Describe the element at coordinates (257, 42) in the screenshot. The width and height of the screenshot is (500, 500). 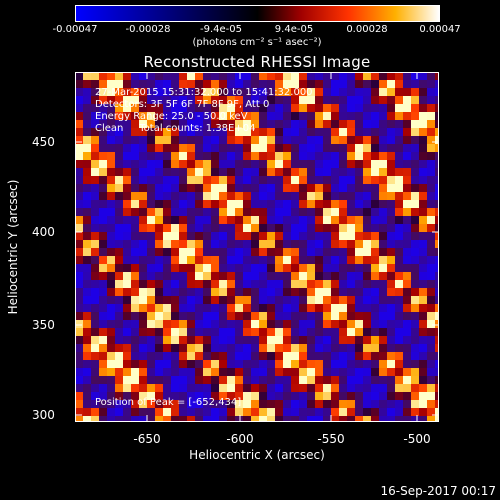
I see `colorbar-unit-label: (photons cm⁻² s⁻¹ asec⁻²)` at that location.